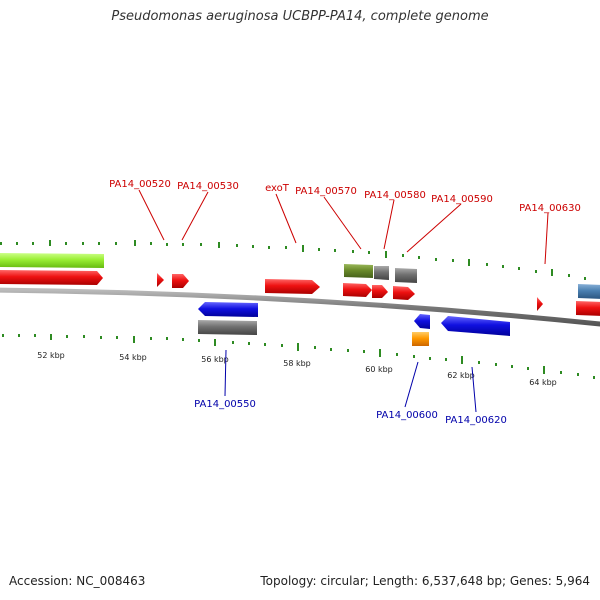  What do you see at coordinates (228, 309) in the screenshot?
I see `feature-PA14-00550-blue` at bounding box center [228, 309].